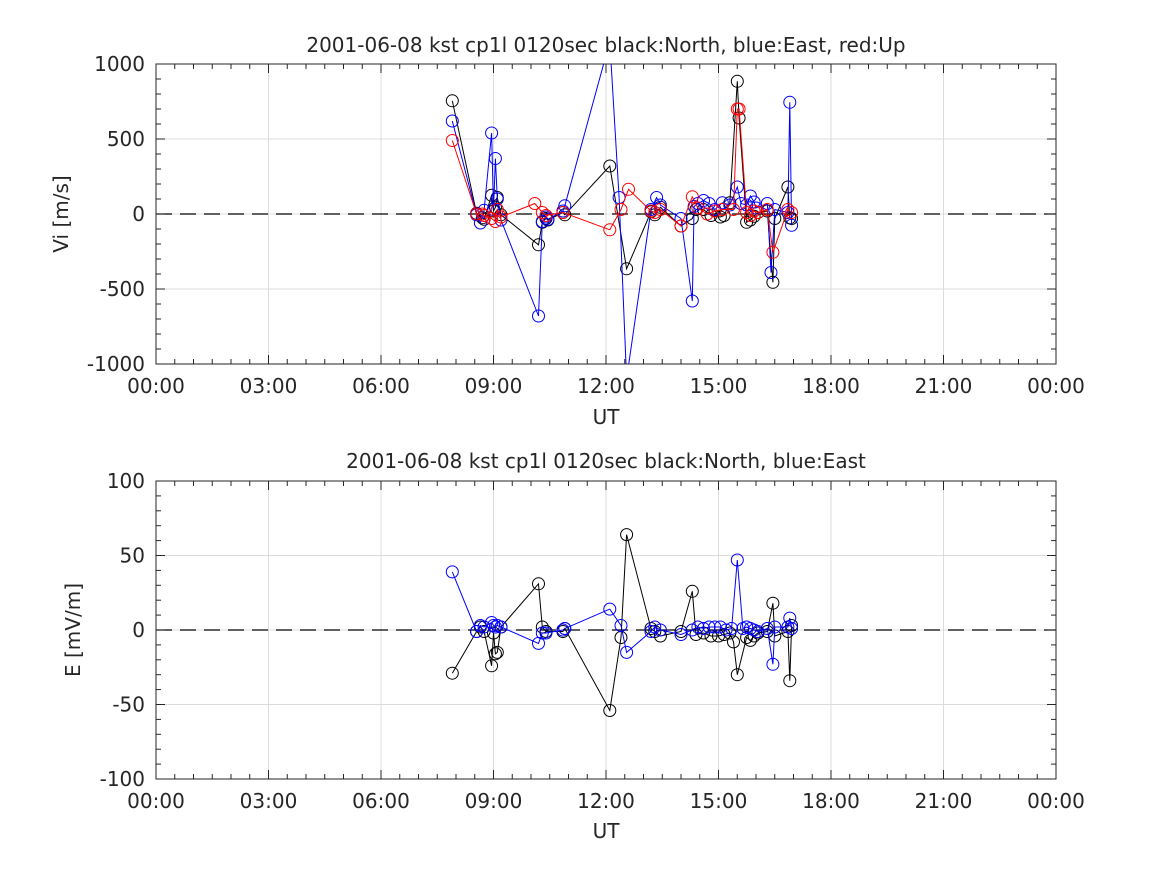 This screenshot has width=1167, height=875. Describe the element at coordinates (1056, 386) in the screenshot. I see `vi-x-tick-label: 00:00` at that location.